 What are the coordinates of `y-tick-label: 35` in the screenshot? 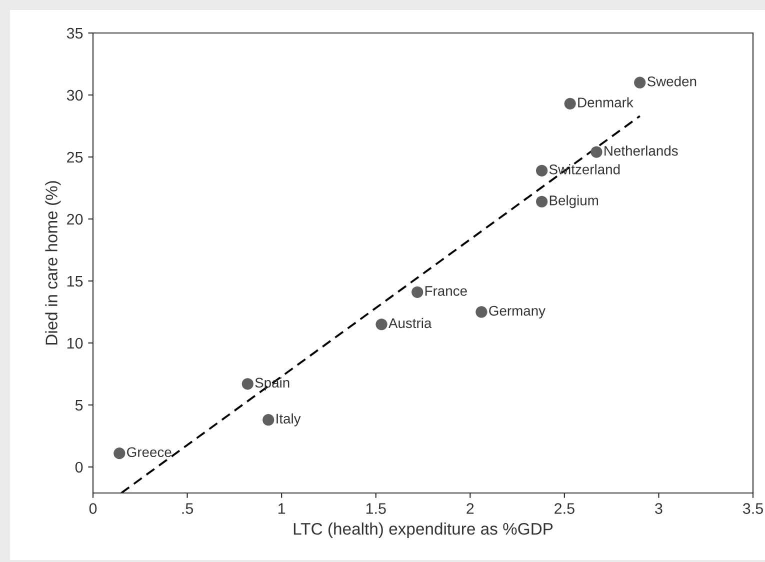 It's located at (74, 33).